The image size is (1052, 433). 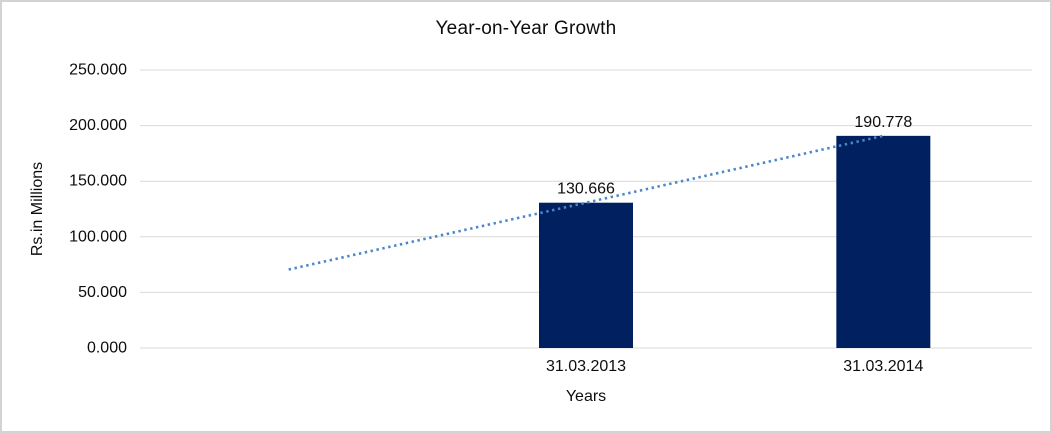 What do you see at coordinates (883, 366) in the screenshot?
I see `x-tick-label: 31.03.2014` at bounding box center [883, 366].